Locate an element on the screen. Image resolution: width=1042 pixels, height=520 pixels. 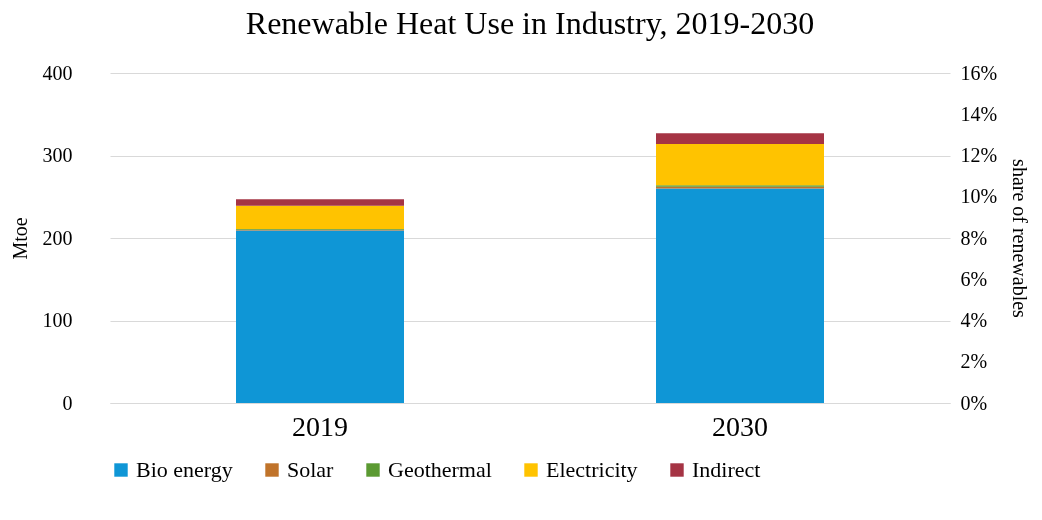
legend-label: Indirect is located at coordinates (726, 469).